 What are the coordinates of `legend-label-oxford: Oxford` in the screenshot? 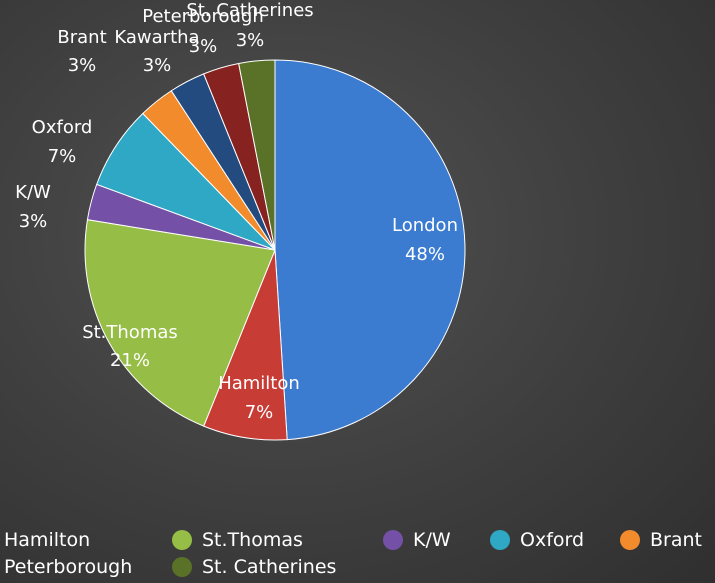 It's located at (552, 540).